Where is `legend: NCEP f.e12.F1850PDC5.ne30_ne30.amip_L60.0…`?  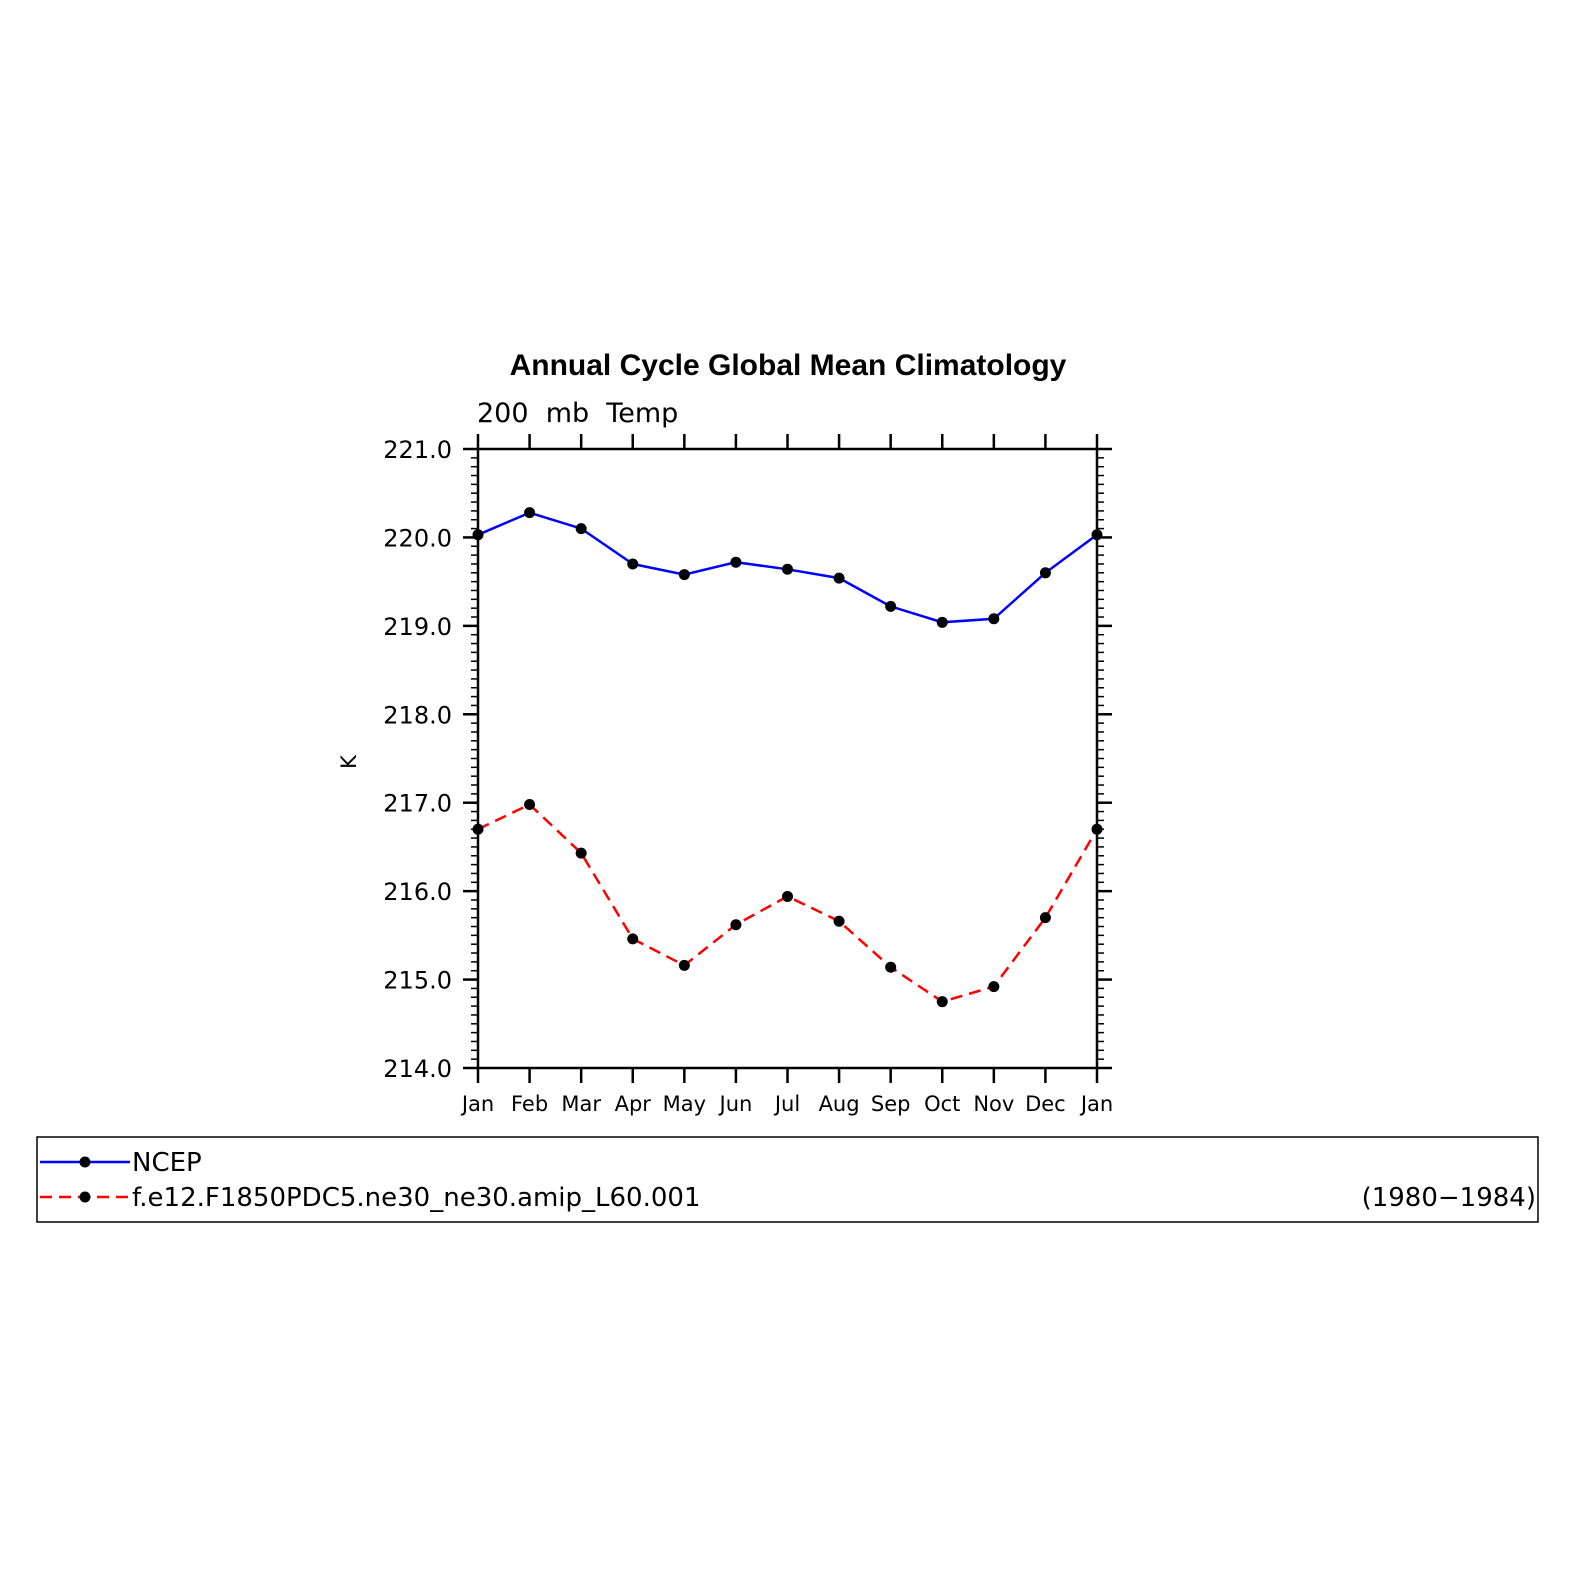
legend: NCEP f.e12.F1850PDC5.ne30_ne30.amip_L60.0… is located at coordinates (370, 1180).